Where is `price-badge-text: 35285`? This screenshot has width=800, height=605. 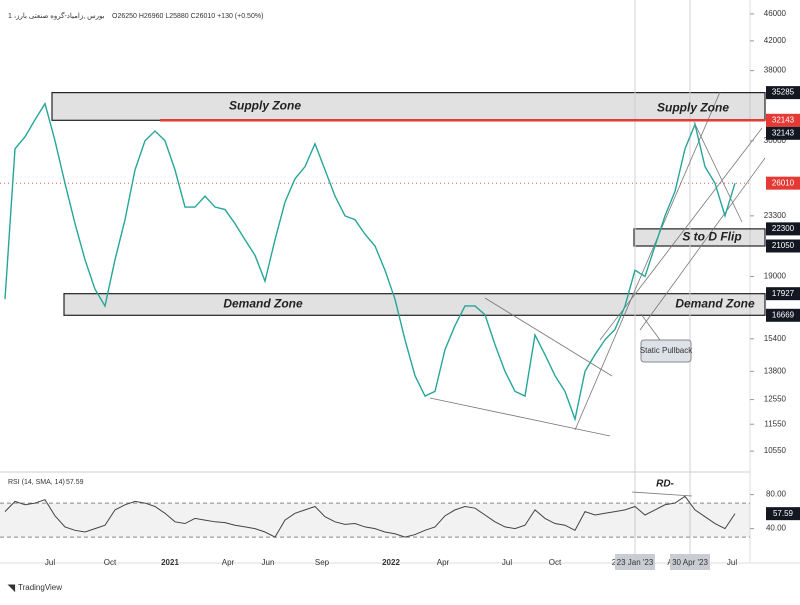 price-badge-text: 35285 is located at coordinates (783, 92).